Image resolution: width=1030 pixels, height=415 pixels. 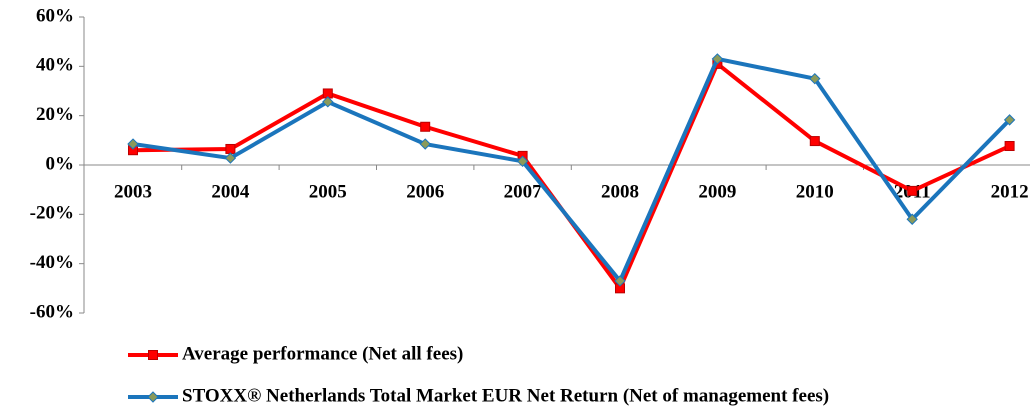 I want to click on x-tick-label: 2003, so click(x=133, y=191).